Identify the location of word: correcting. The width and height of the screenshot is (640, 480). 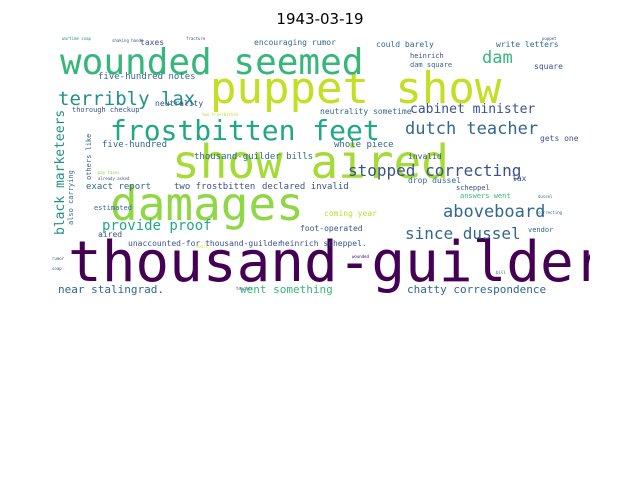
(550, 212).